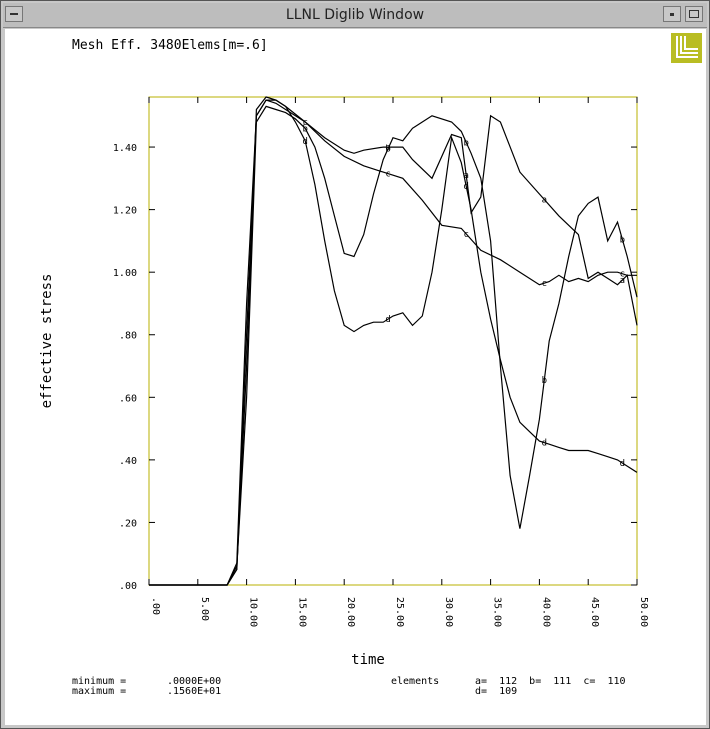  I want to click on maximum-label: maximum =, so click(99, 691).